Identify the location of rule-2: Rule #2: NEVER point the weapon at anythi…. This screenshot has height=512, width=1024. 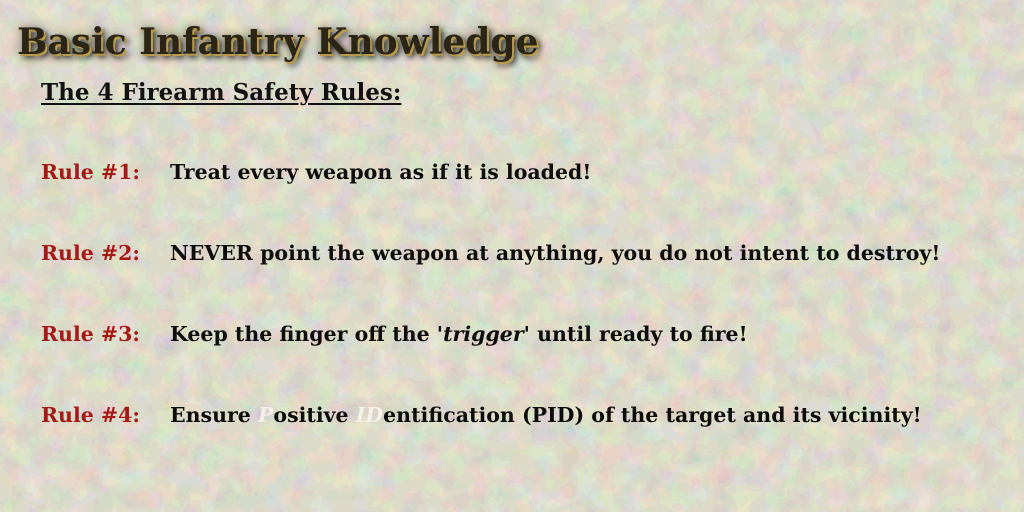
(490, 253).